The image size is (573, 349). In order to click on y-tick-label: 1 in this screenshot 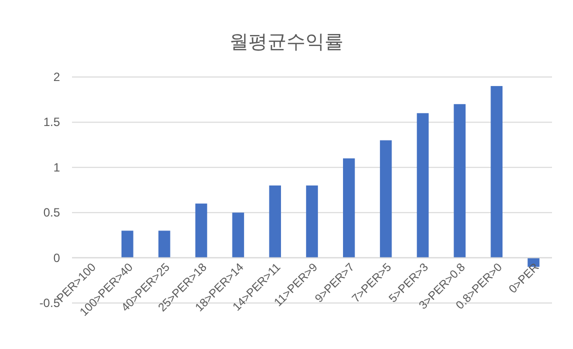, I will do `click(56, 167)`.